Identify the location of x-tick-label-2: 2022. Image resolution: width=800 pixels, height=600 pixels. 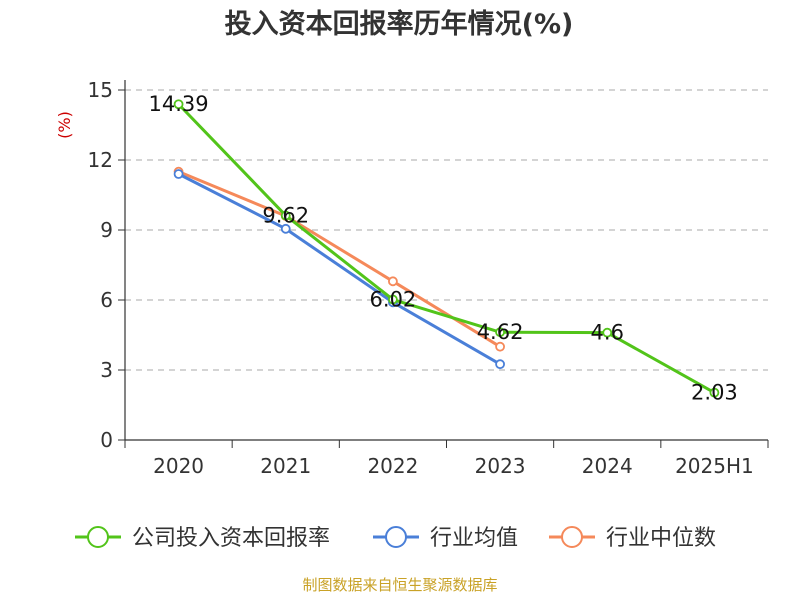
(392, 466).